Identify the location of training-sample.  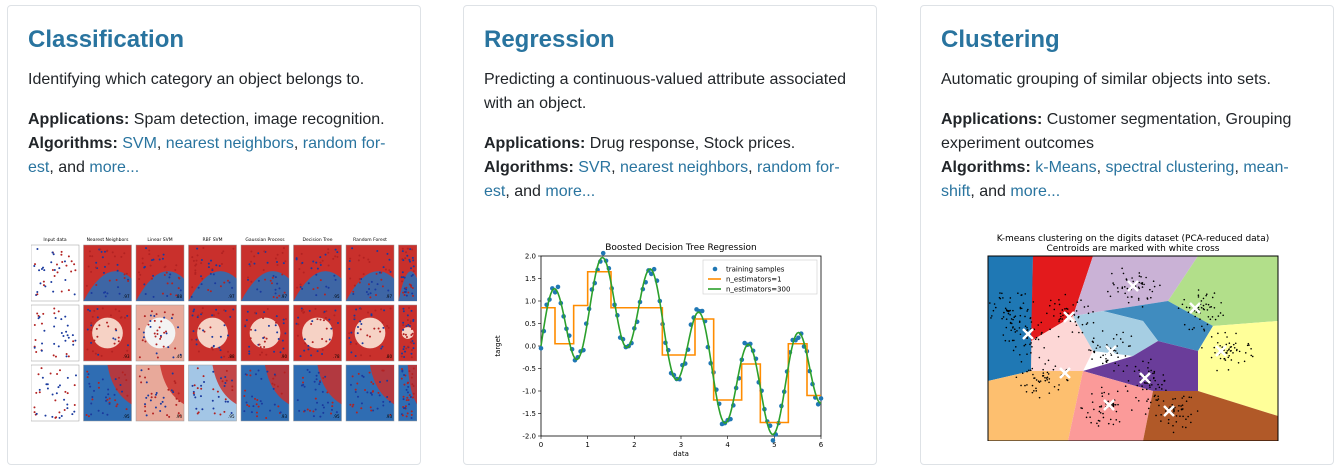
(603, 253).